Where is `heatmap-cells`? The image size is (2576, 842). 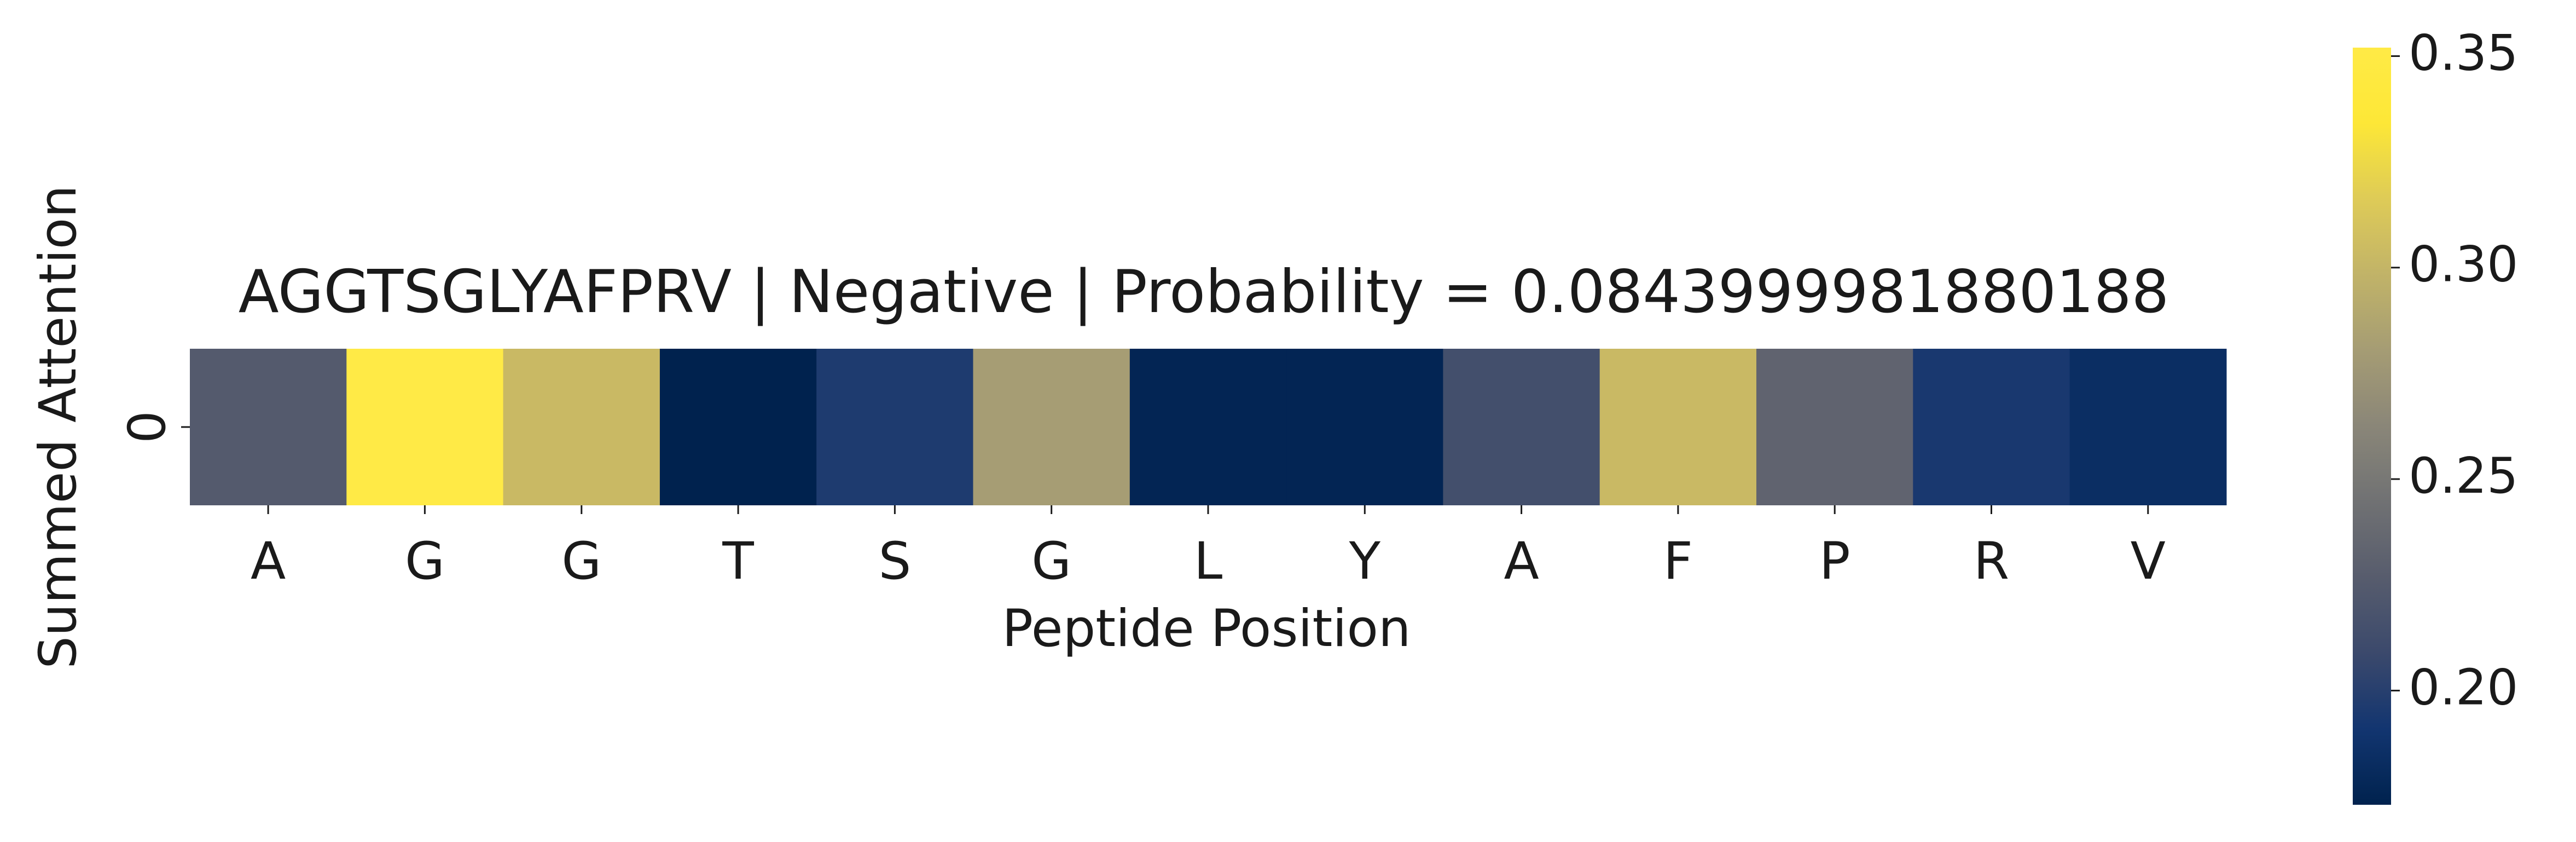 heatmap-cells is located at coordinates (1208, 427).